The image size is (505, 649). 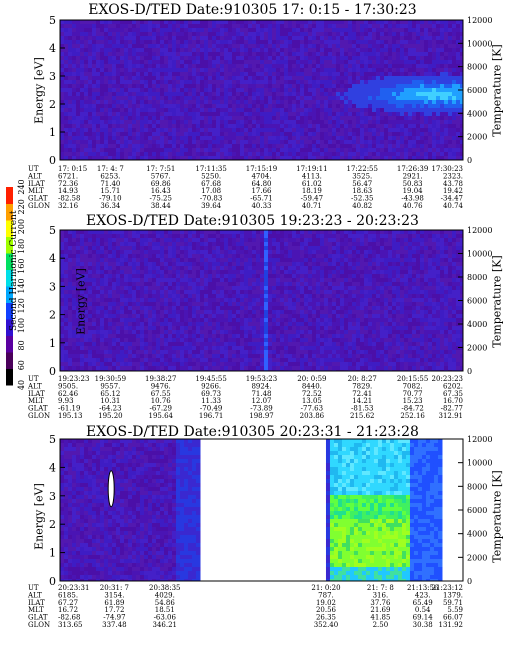 What do you see at coordinates (114, 603) in the screenshot?
I see `ephemeris-cell: 61.89` at bounding box center [114, 603].